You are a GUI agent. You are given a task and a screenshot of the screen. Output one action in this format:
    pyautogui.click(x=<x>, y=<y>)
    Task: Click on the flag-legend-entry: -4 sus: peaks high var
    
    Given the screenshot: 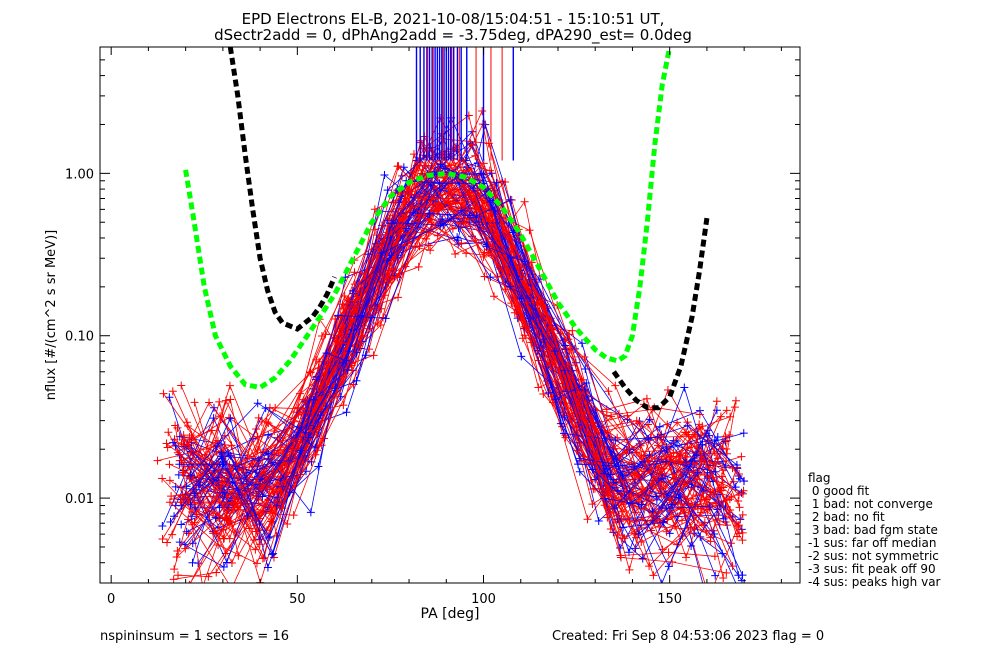 What is the action you would take?
    pyautogui.click(x=874, y=582)
    